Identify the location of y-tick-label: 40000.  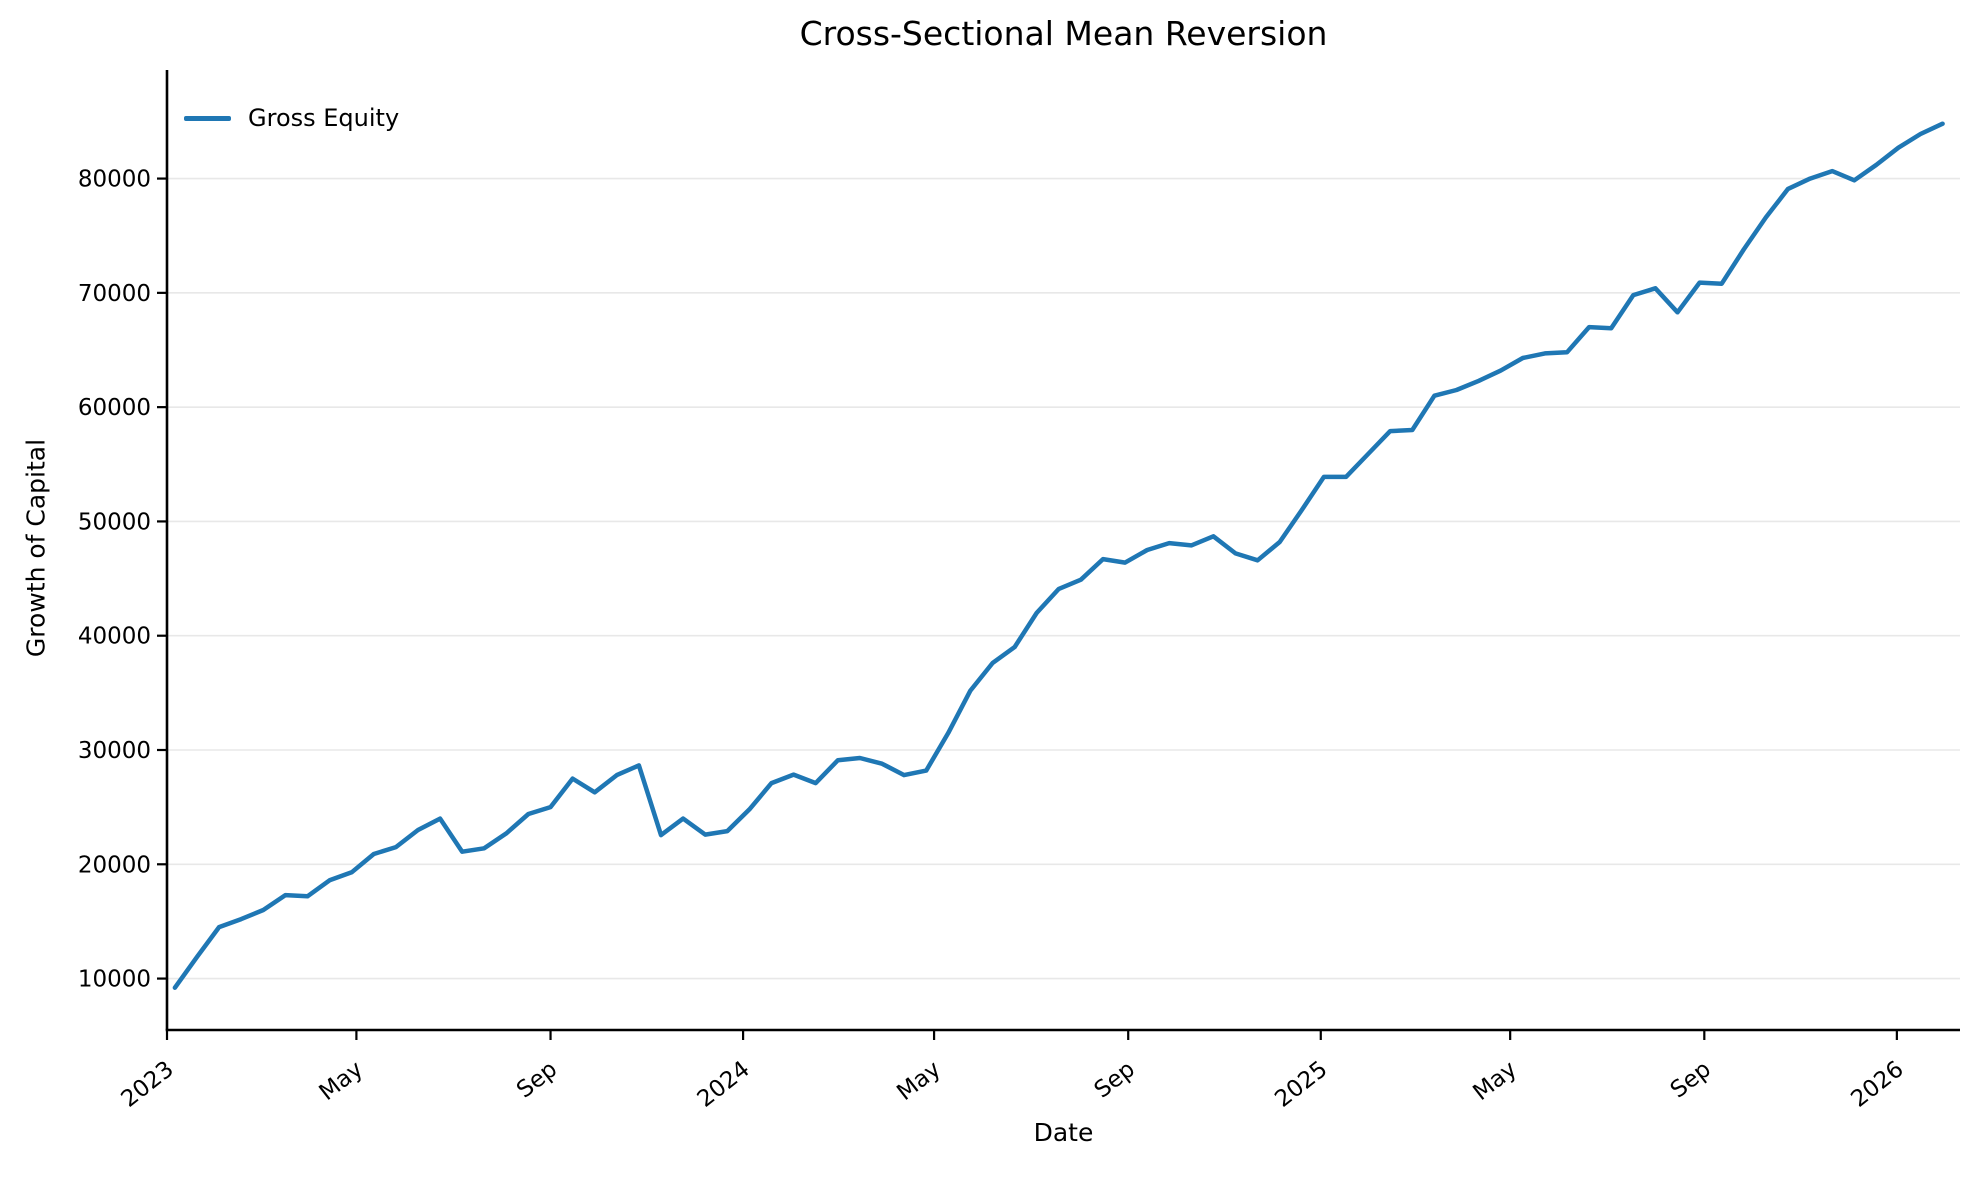
(114, 637).